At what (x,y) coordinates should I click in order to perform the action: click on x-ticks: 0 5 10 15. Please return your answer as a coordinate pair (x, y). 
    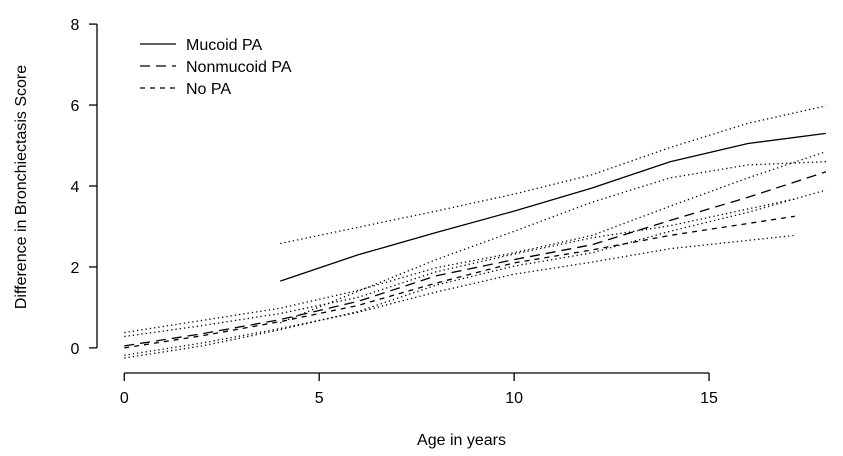
    Looking at the image, I should click on (419, 390).